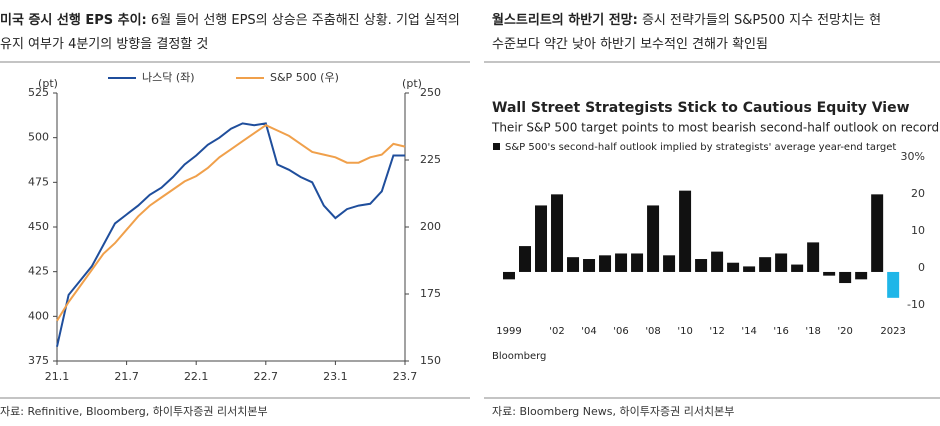 Image resolution: width=940 pixels, height=426 pixels. Describe the element at coordinates (38, 92) in the screenshot. I see `y-tick-label: 525` at that location.